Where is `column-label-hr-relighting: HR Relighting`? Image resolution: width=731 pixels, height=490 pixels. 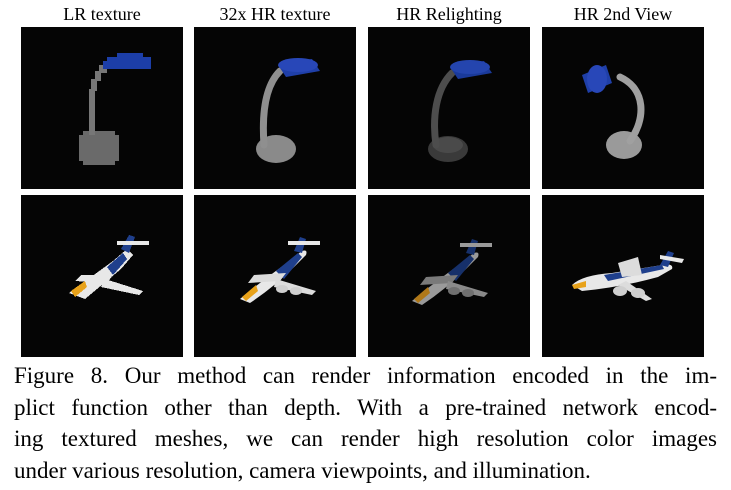
column-label-hr-relighting: HR Relighting is located at coordinates (449, 14).